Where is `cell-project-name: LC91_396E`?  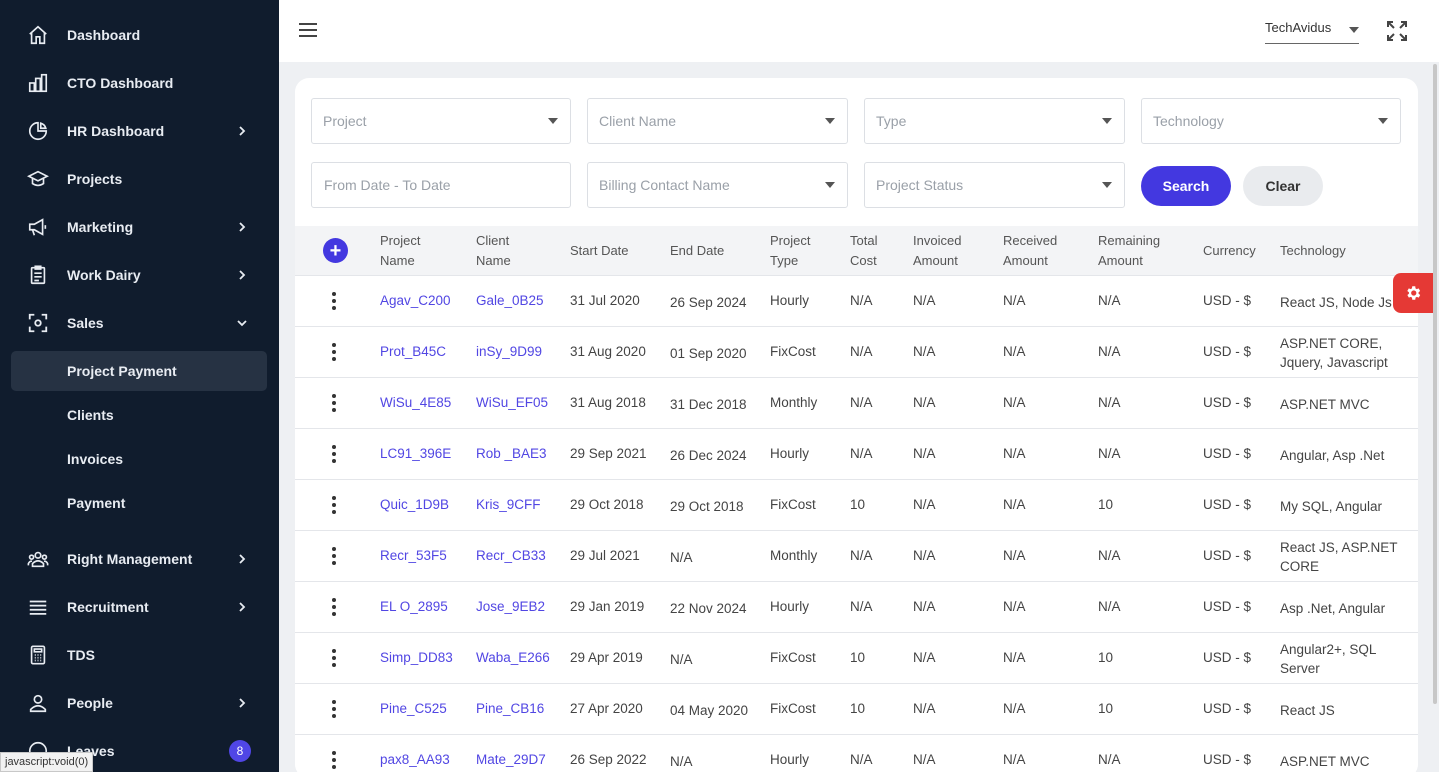
cell-project-name: LC91_396E is located at coordinates (416, 453).